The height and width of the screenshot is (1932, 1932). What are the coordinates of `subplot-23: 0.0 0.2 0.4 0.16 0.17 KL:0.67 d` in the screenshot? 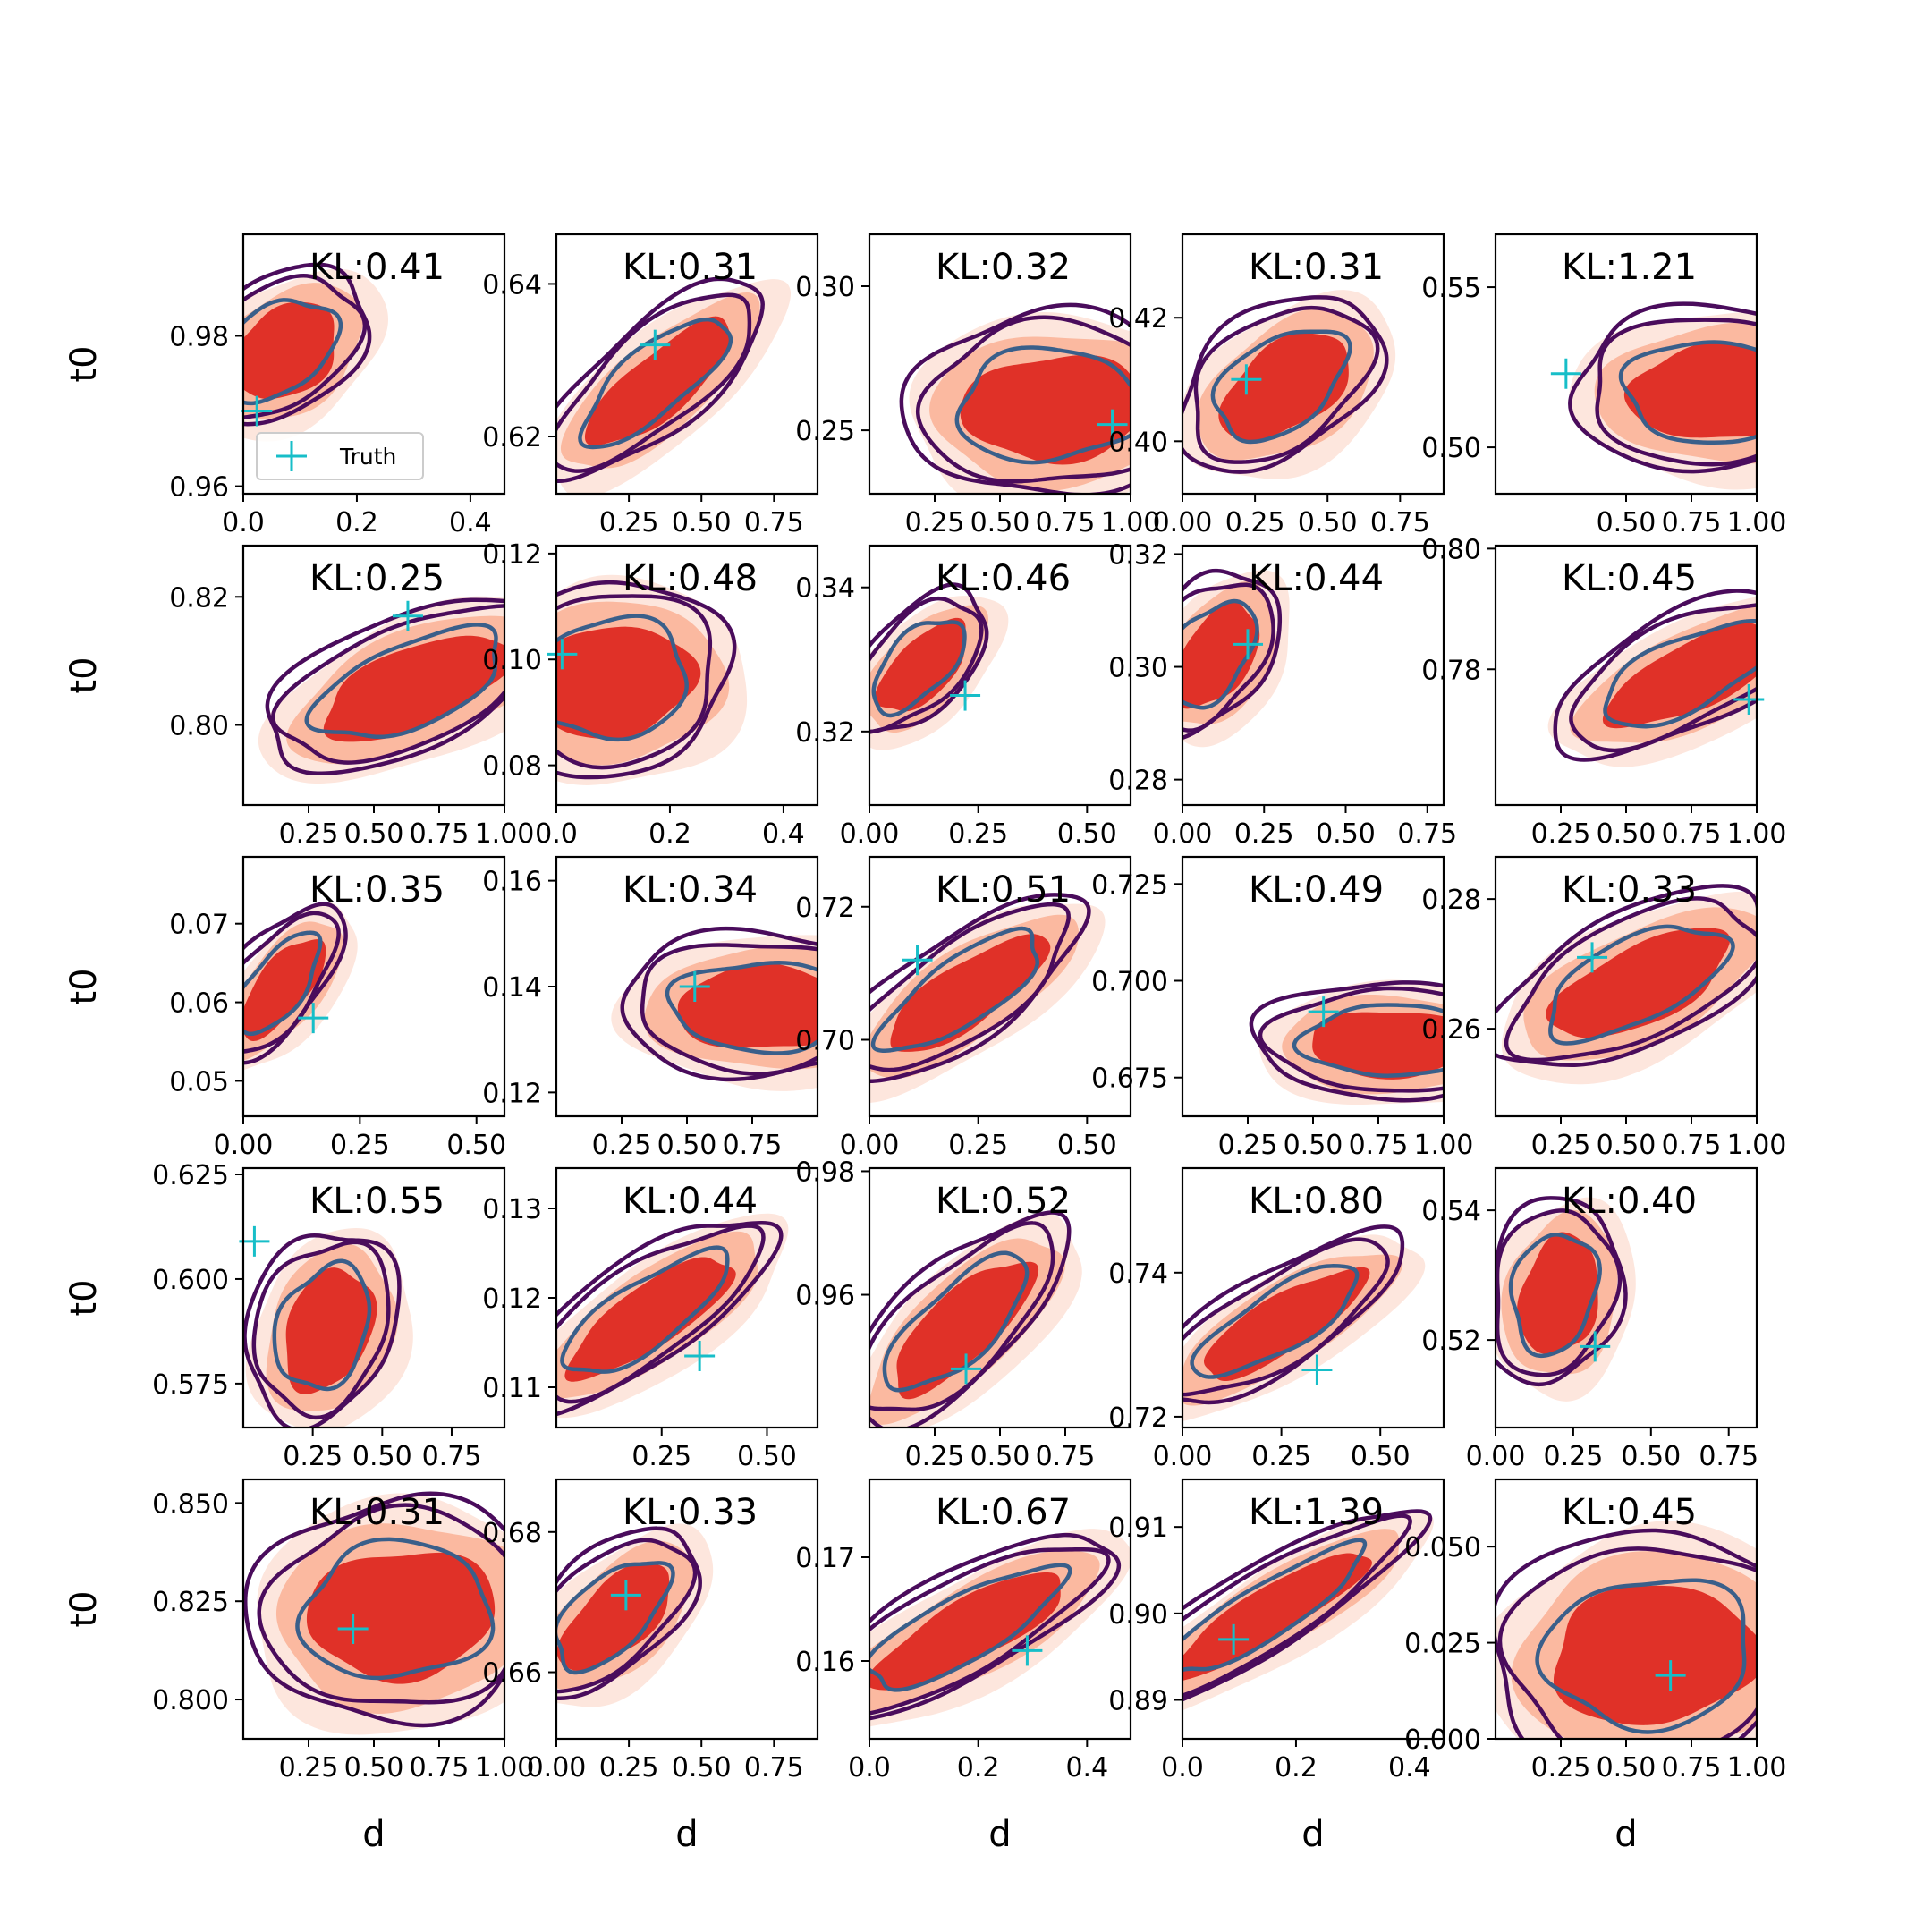 It's located at (963, 1666).